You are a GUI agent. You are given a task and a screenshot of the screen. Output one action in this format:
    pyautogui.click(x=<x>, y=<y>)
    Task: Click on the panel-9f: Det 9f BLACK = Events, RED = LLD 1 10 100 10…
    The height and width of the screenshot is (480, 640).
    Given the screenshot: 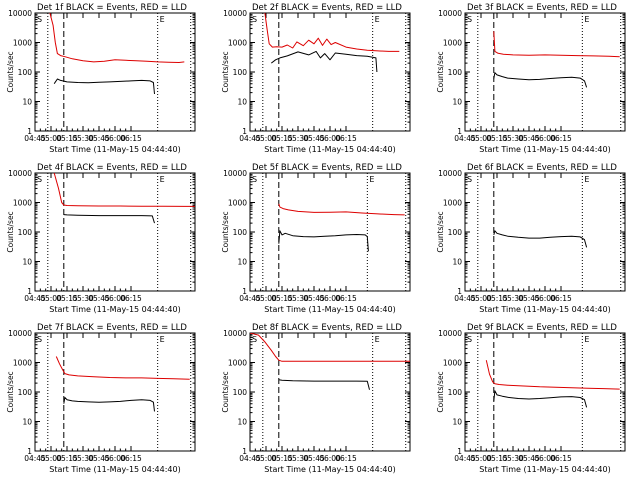 What is the action you would take?
    pyautogui.click(x=531, y=398)
    